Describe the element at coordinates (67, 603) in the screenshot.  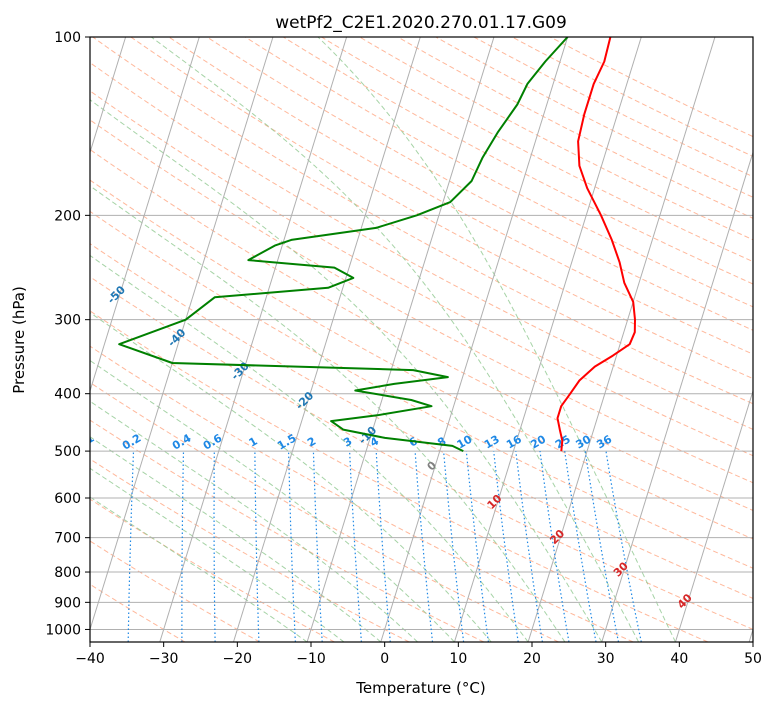
I see `y-tick-label: 900` at that location.